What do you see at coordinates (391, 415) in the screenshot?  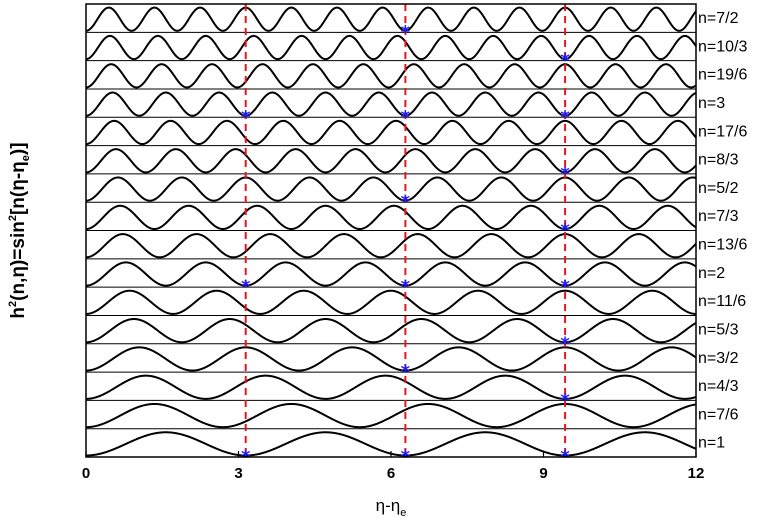 I see `curve-n=7/6` at bounding box center [391, 415].